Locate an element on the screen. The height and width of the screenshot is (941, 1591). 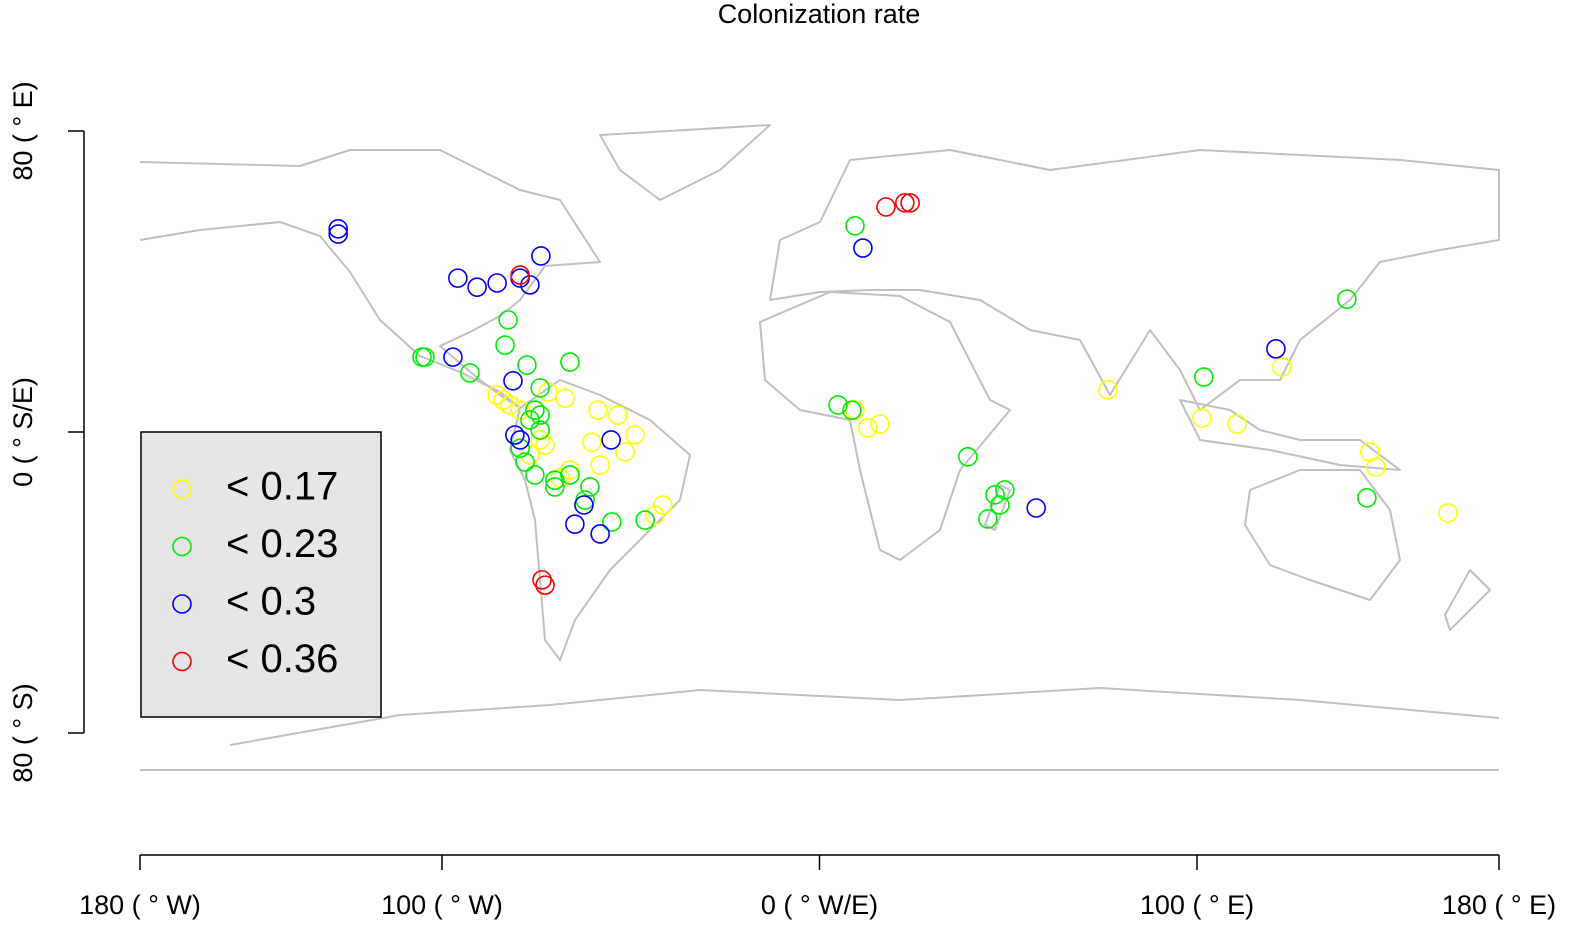
x-tick-label: 180 ( ° E) is located at coordinates (1499, 905).